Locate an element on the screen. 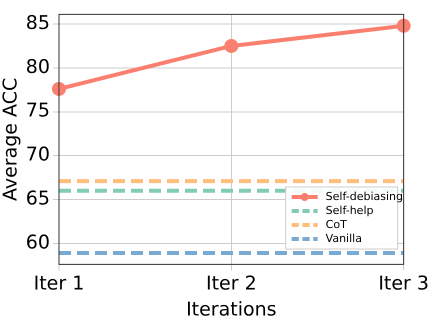 The height and width of the screenshot is (322, 432). y-axis-title: Average ACC is located at coordinates (11, 140).